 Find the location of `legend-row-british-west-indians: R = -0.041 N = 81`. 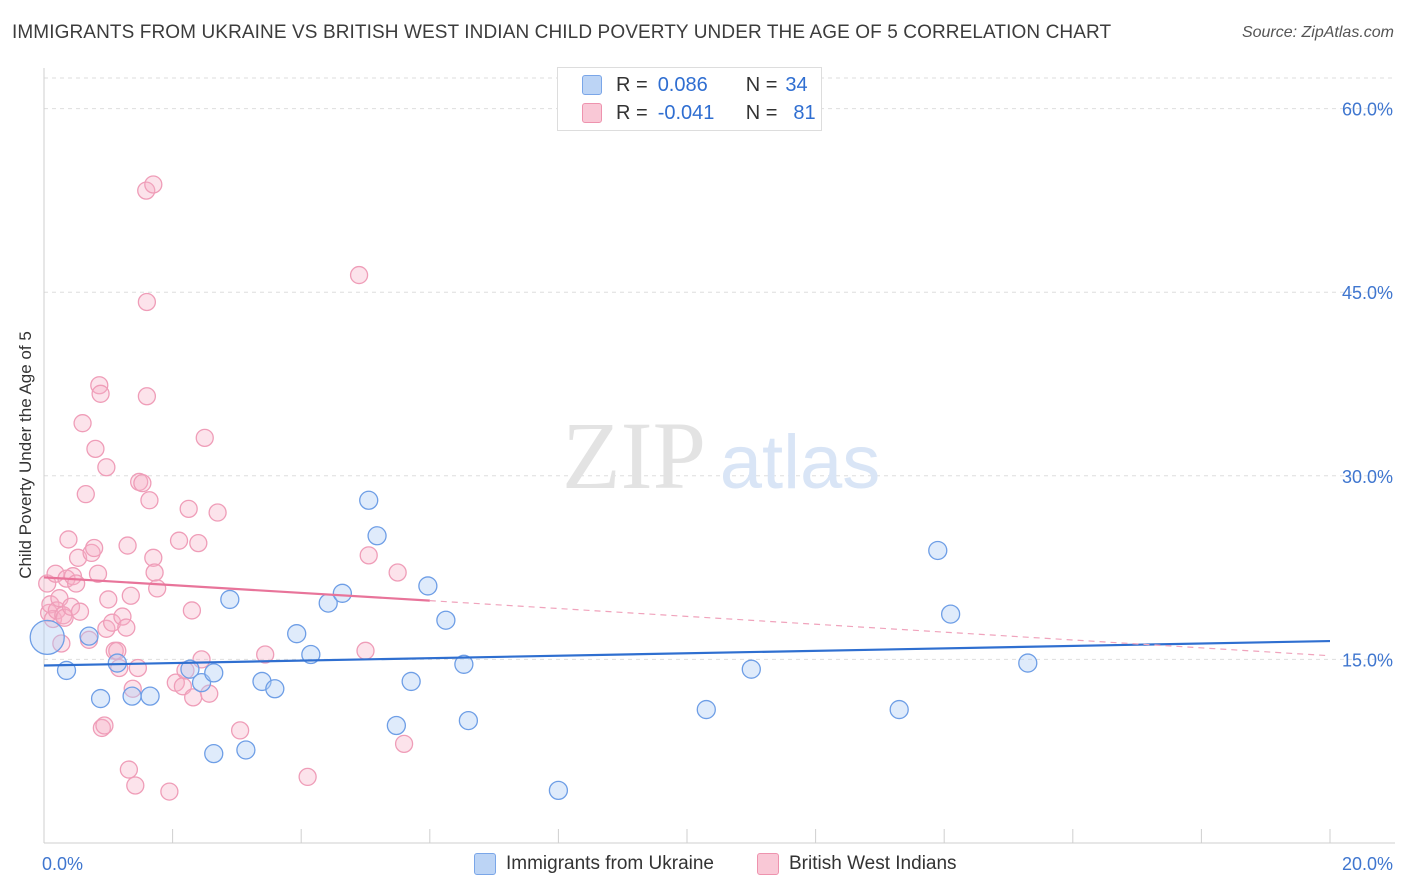

legend-row-british-west-indians: R = -0.041 N = 81 is located at coordinates (687, 113).